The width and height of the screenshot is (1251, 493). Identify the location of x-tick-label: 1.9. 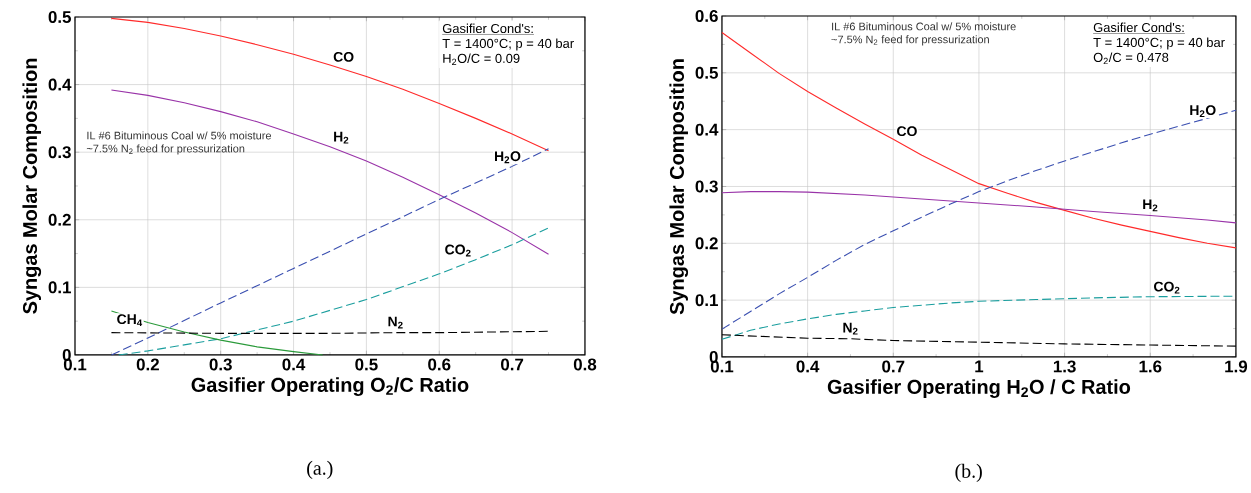
(1236, 366).